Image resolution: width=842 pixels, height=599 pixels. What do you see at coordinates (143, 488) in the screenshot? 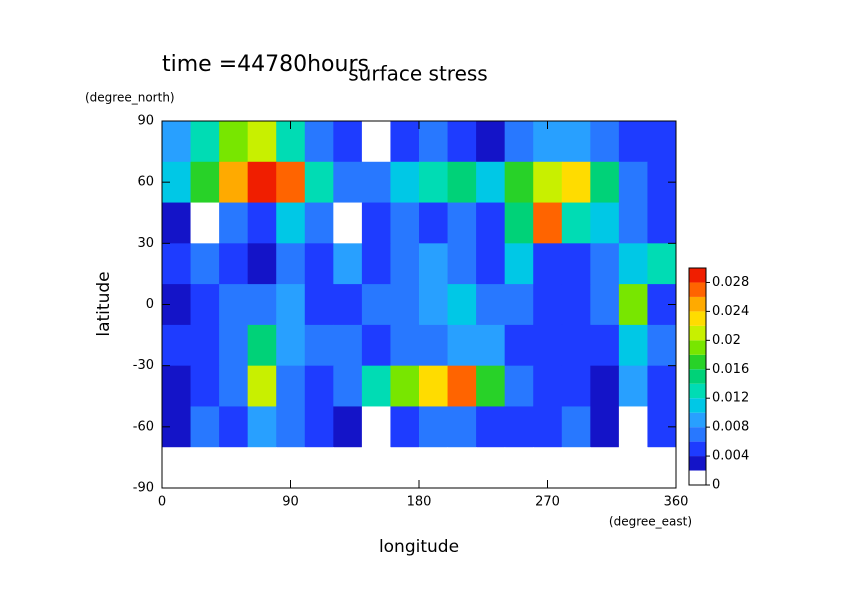
I see `y-tick-label: -90` at bounding box center [143, 488].